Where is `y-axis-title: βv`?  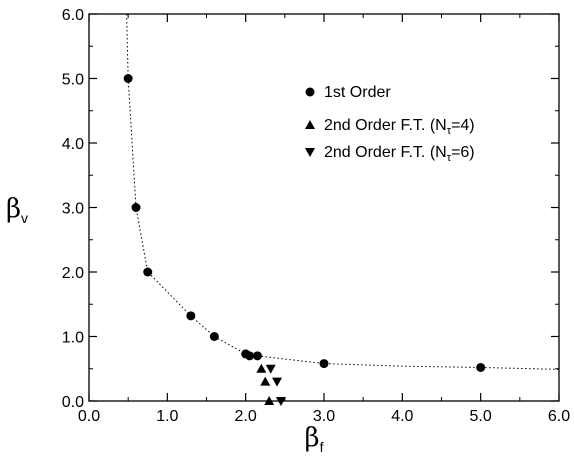
y-axis-title: βv is located at coordinates (17, 210).